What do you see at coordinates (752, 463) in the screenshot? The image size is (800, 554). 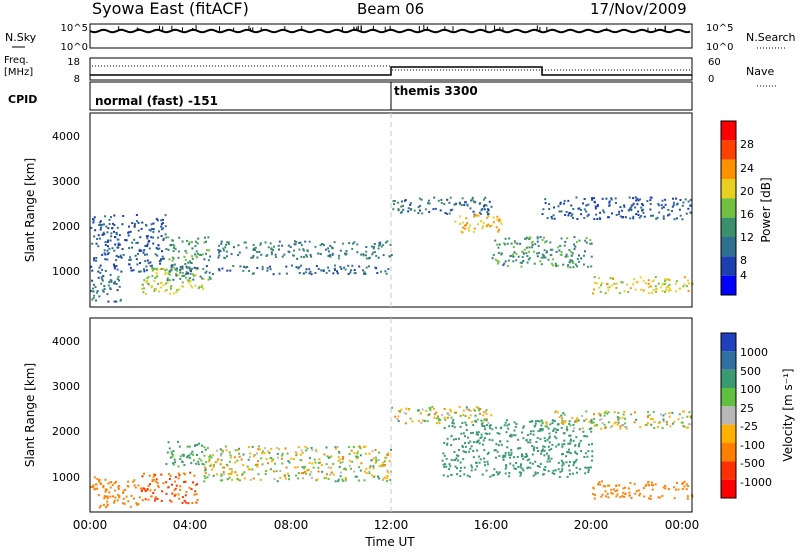 I see `velocity-cbar-tick-neg500: -500` at bounding box center [752, 463].